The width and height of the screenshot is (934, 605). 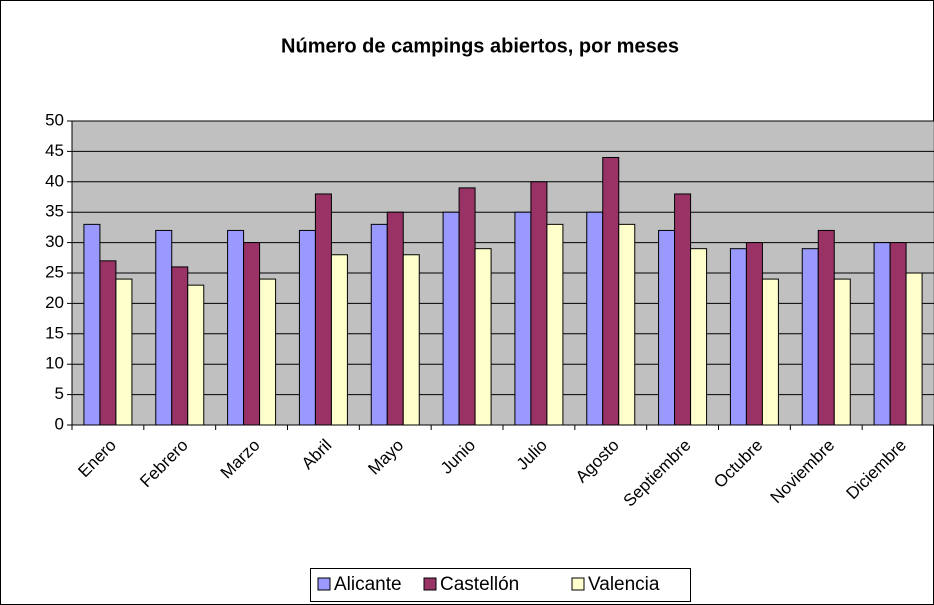 What do you see at coordinates (59, 423) in the screenshot?
I see `y-tick-label: 0` at bounding box center [59, 423].